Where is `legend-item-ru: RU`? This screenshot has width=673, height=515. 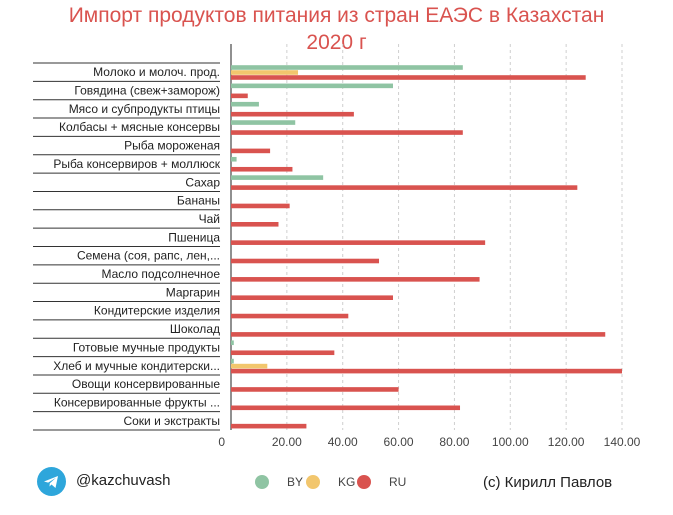 legend-item-ru: RU is located at coordinates (381, 482).